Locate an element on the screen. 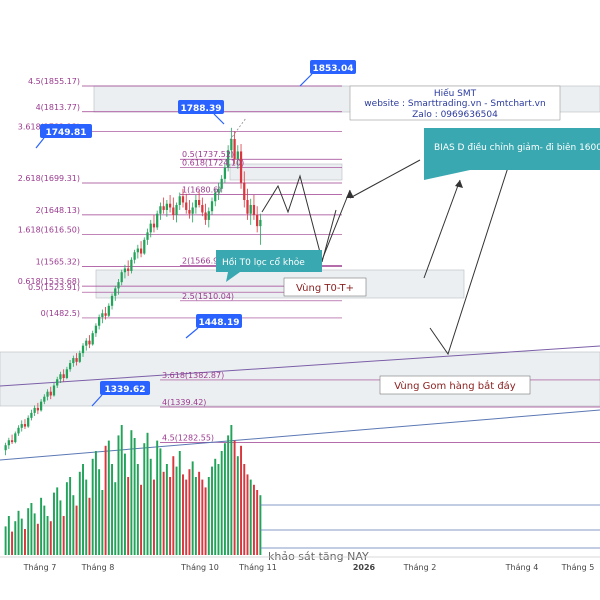  pullback-note: Hồi T0 lọc cổ khỏe is located at coordinates (269, 266).